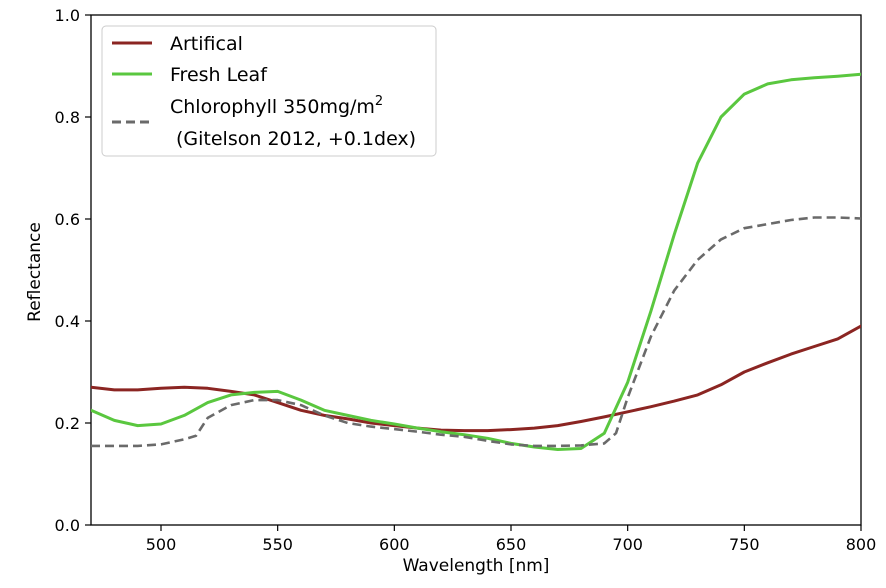 This screenshot has height=588, width=886. What do you see at coordinates (394, 544) in the screenshot?
I see `x-tick-label: 600` at bounding box center [394, 544].